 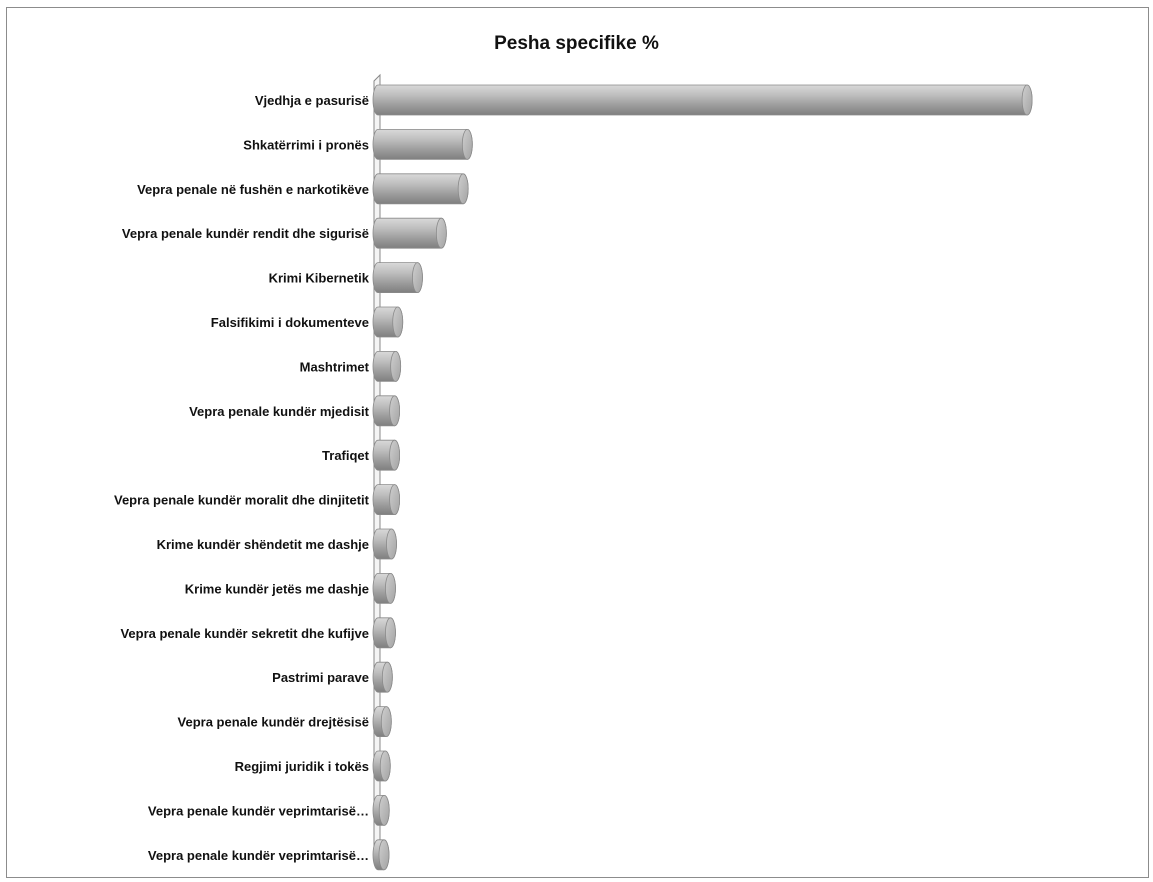 What do you see at coordinates (244, 633) in the screenshot?
I see `category-label: Vepra penale kundër sekretit dhe kufijve` at bounding box center [244, 633].